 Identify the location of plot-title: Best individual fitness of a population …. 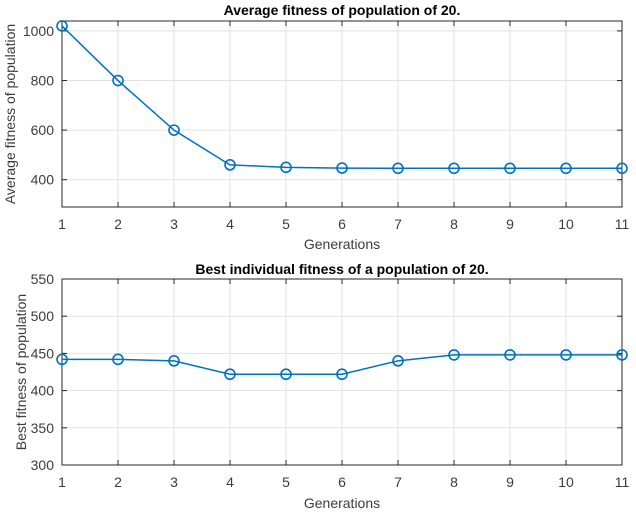
(342, 269).